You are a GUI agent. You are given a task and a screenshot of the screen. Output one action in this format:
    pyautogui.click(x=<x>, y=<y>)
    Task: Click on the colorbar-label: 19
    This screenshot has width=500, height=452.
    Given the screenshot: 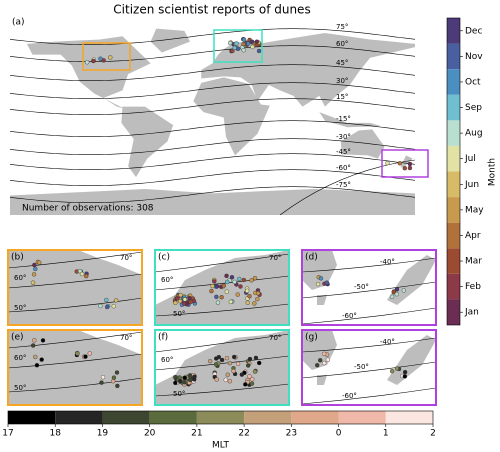 What is the action you would take?
    pyautogui.click(x=103, y=434)
    